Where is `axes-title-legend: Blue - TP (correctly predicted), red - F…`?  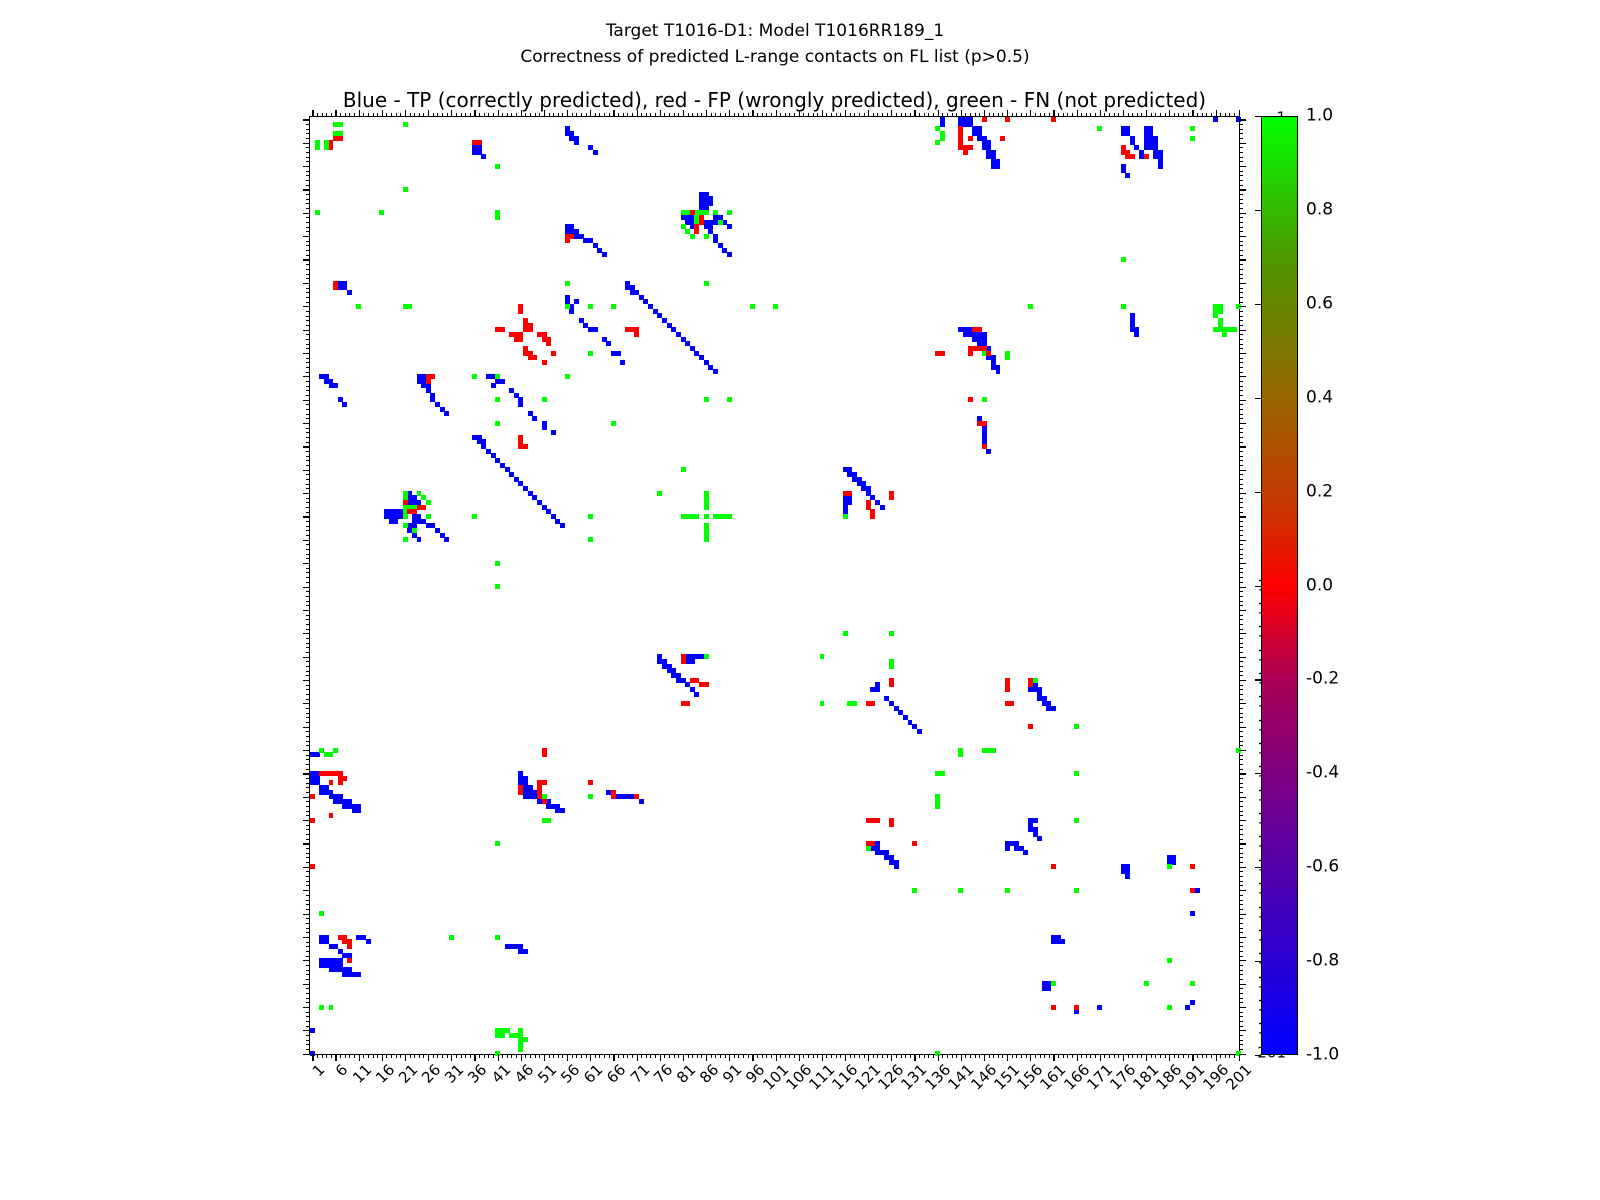
axes-title-legend: Blue - TP (correctly predicted), red - F… is located at coordinates (774, 100).